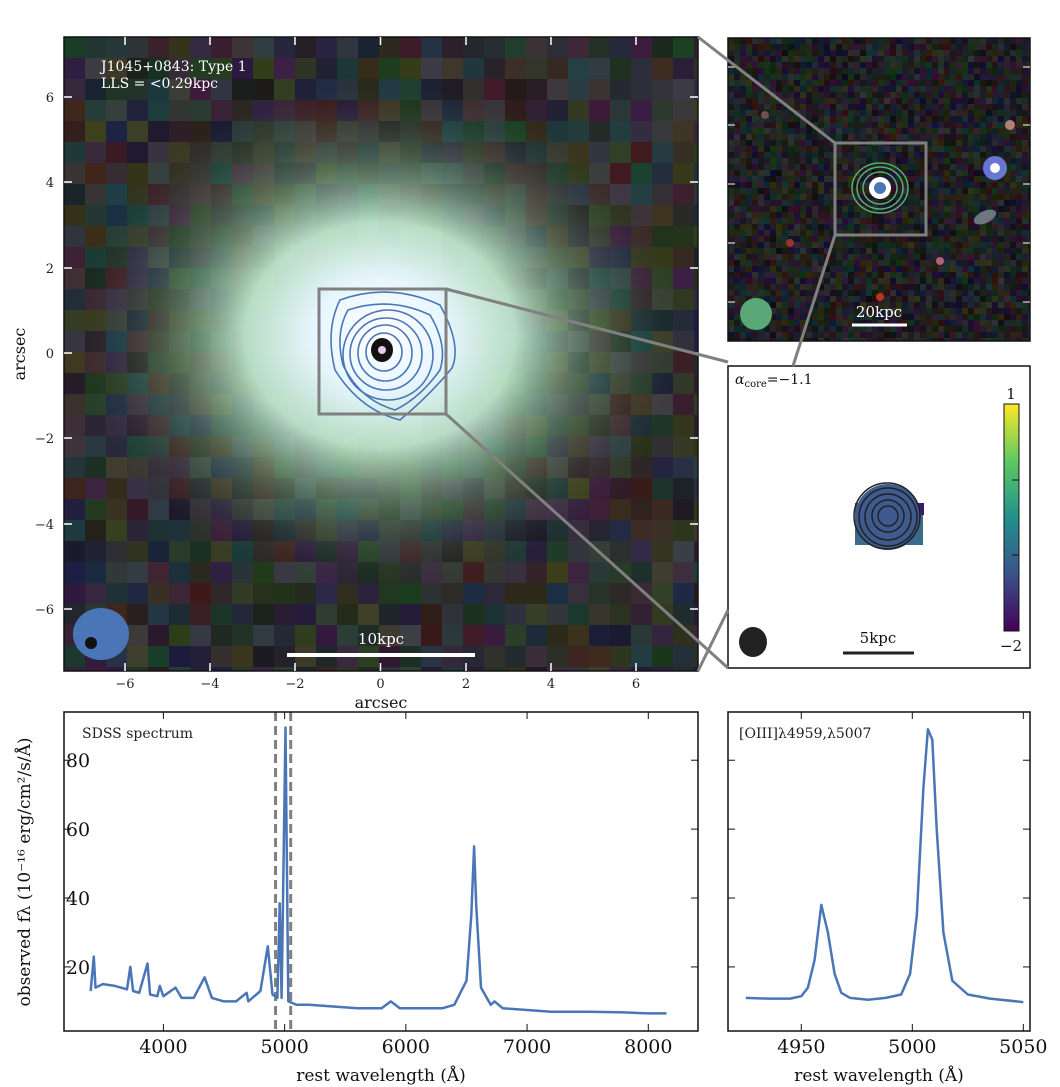  I want to click on wide-beam, so click(756, 314).